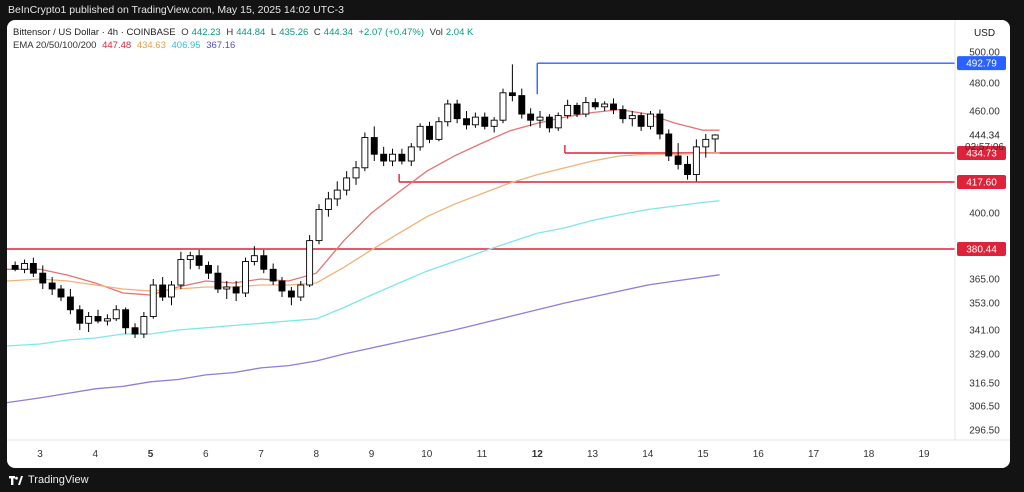 The height and width of the screenshot is (492, 1024). What do you see at coordinates (984, 53) in the screenshot?
I see `price-tick-label: 500.00` at bounding box center [984, 53].